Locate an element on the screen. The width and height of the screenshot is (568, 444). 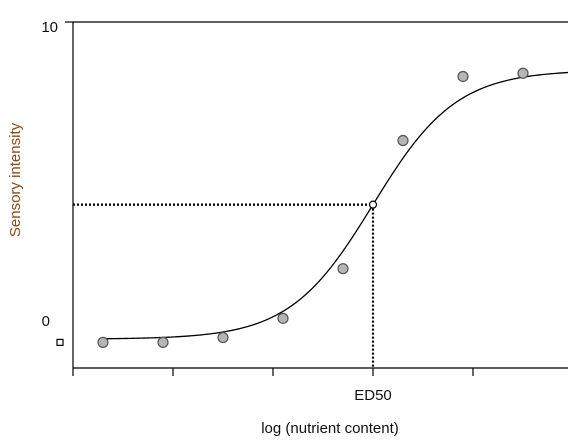
ed50-point is located at coordinates (373, 204).